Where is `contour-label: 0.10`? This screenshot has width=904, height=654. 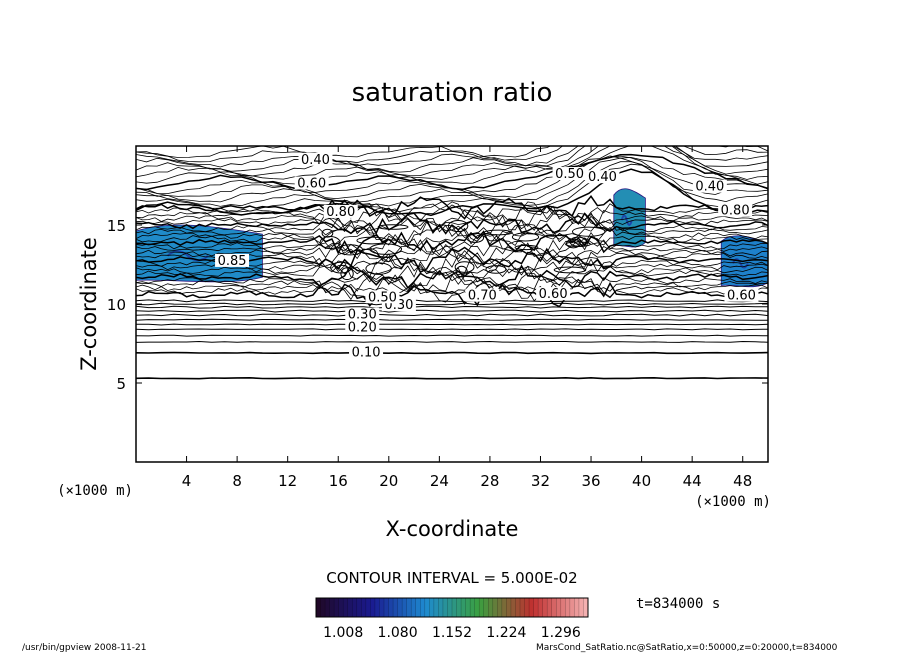
contour-label: 0.10 is located at coordinates (366, 353).